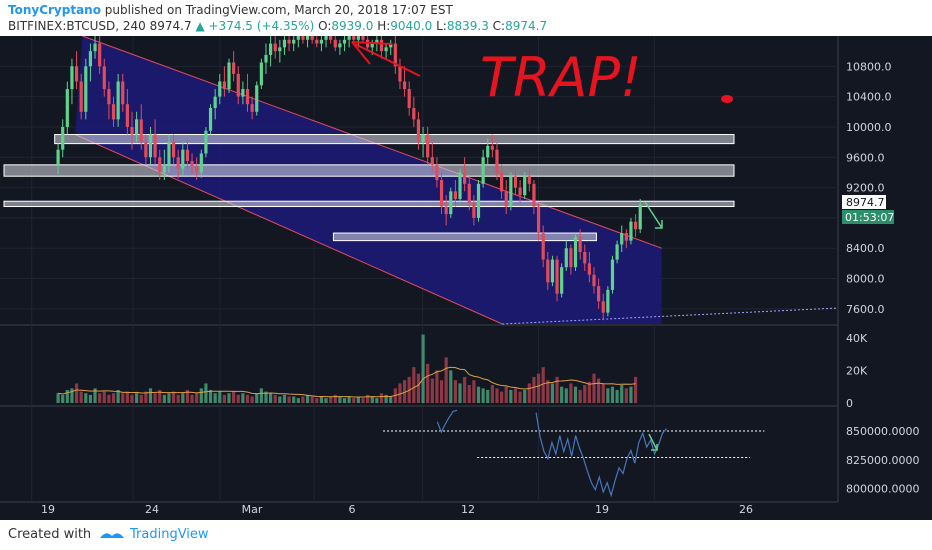 The height and width of the screenshot is (550, 932). What do you see at coordinates (727, 99) in the screenshot?
I see `trap-dot` at bounding box center [727, 99].